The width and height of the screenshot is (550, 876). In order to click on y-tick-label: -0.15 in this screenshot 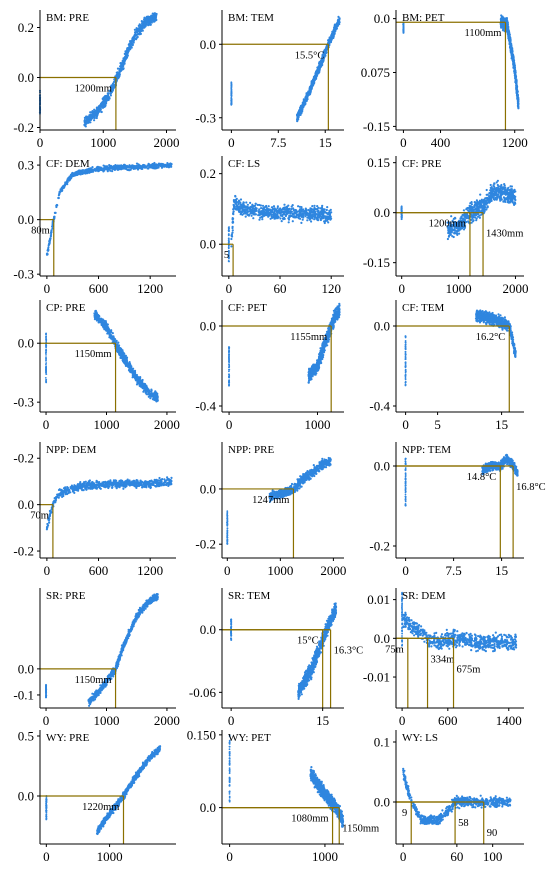, I will do `click(376, 262)`.